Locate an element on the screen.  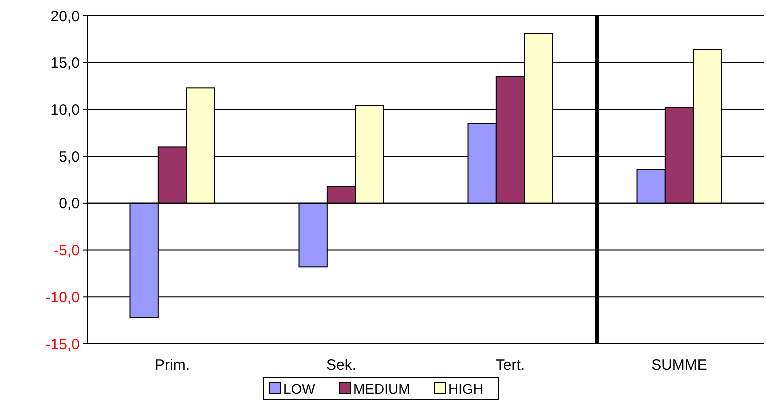
y-tick-label: -10,0 is located at coordinates (63, 297).